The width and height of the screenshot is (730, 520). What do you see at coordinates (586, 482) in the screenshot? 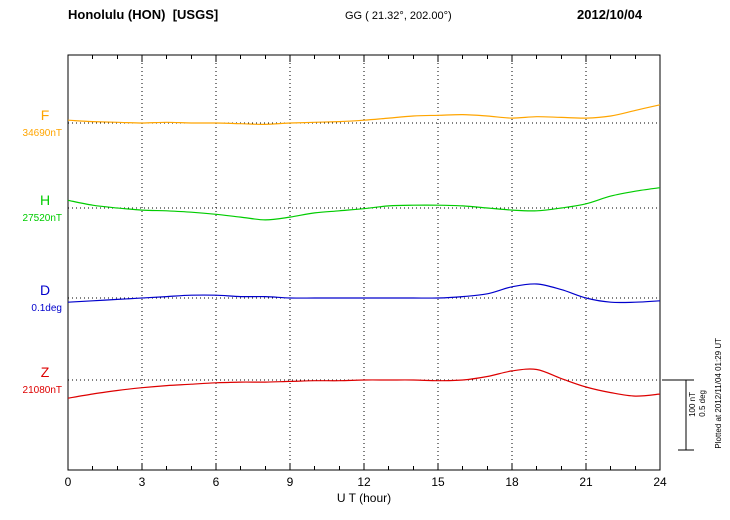
I see `x-tick-label-21: 21` at bounding box center [586, 482].